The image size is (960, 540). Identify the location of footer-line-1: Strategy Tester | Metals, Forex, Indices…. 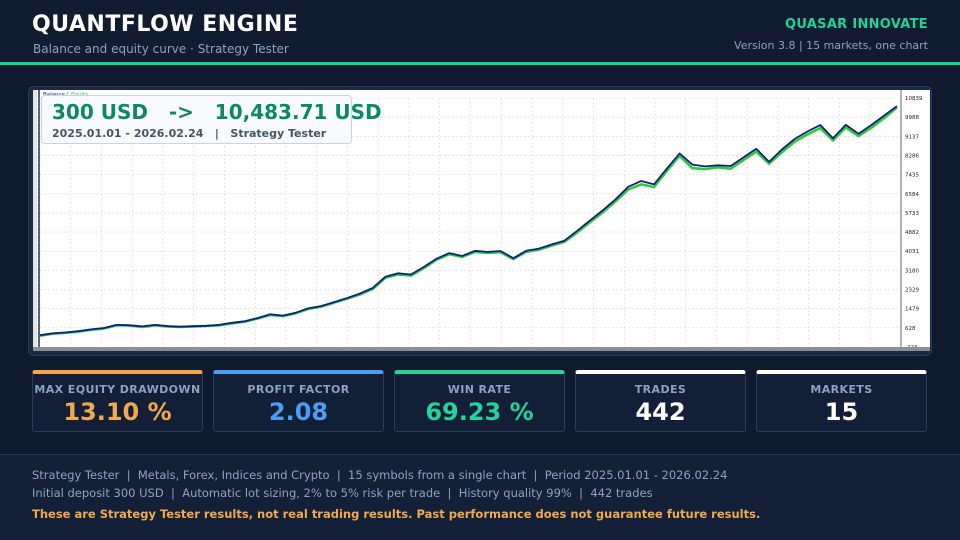
(380, 475).